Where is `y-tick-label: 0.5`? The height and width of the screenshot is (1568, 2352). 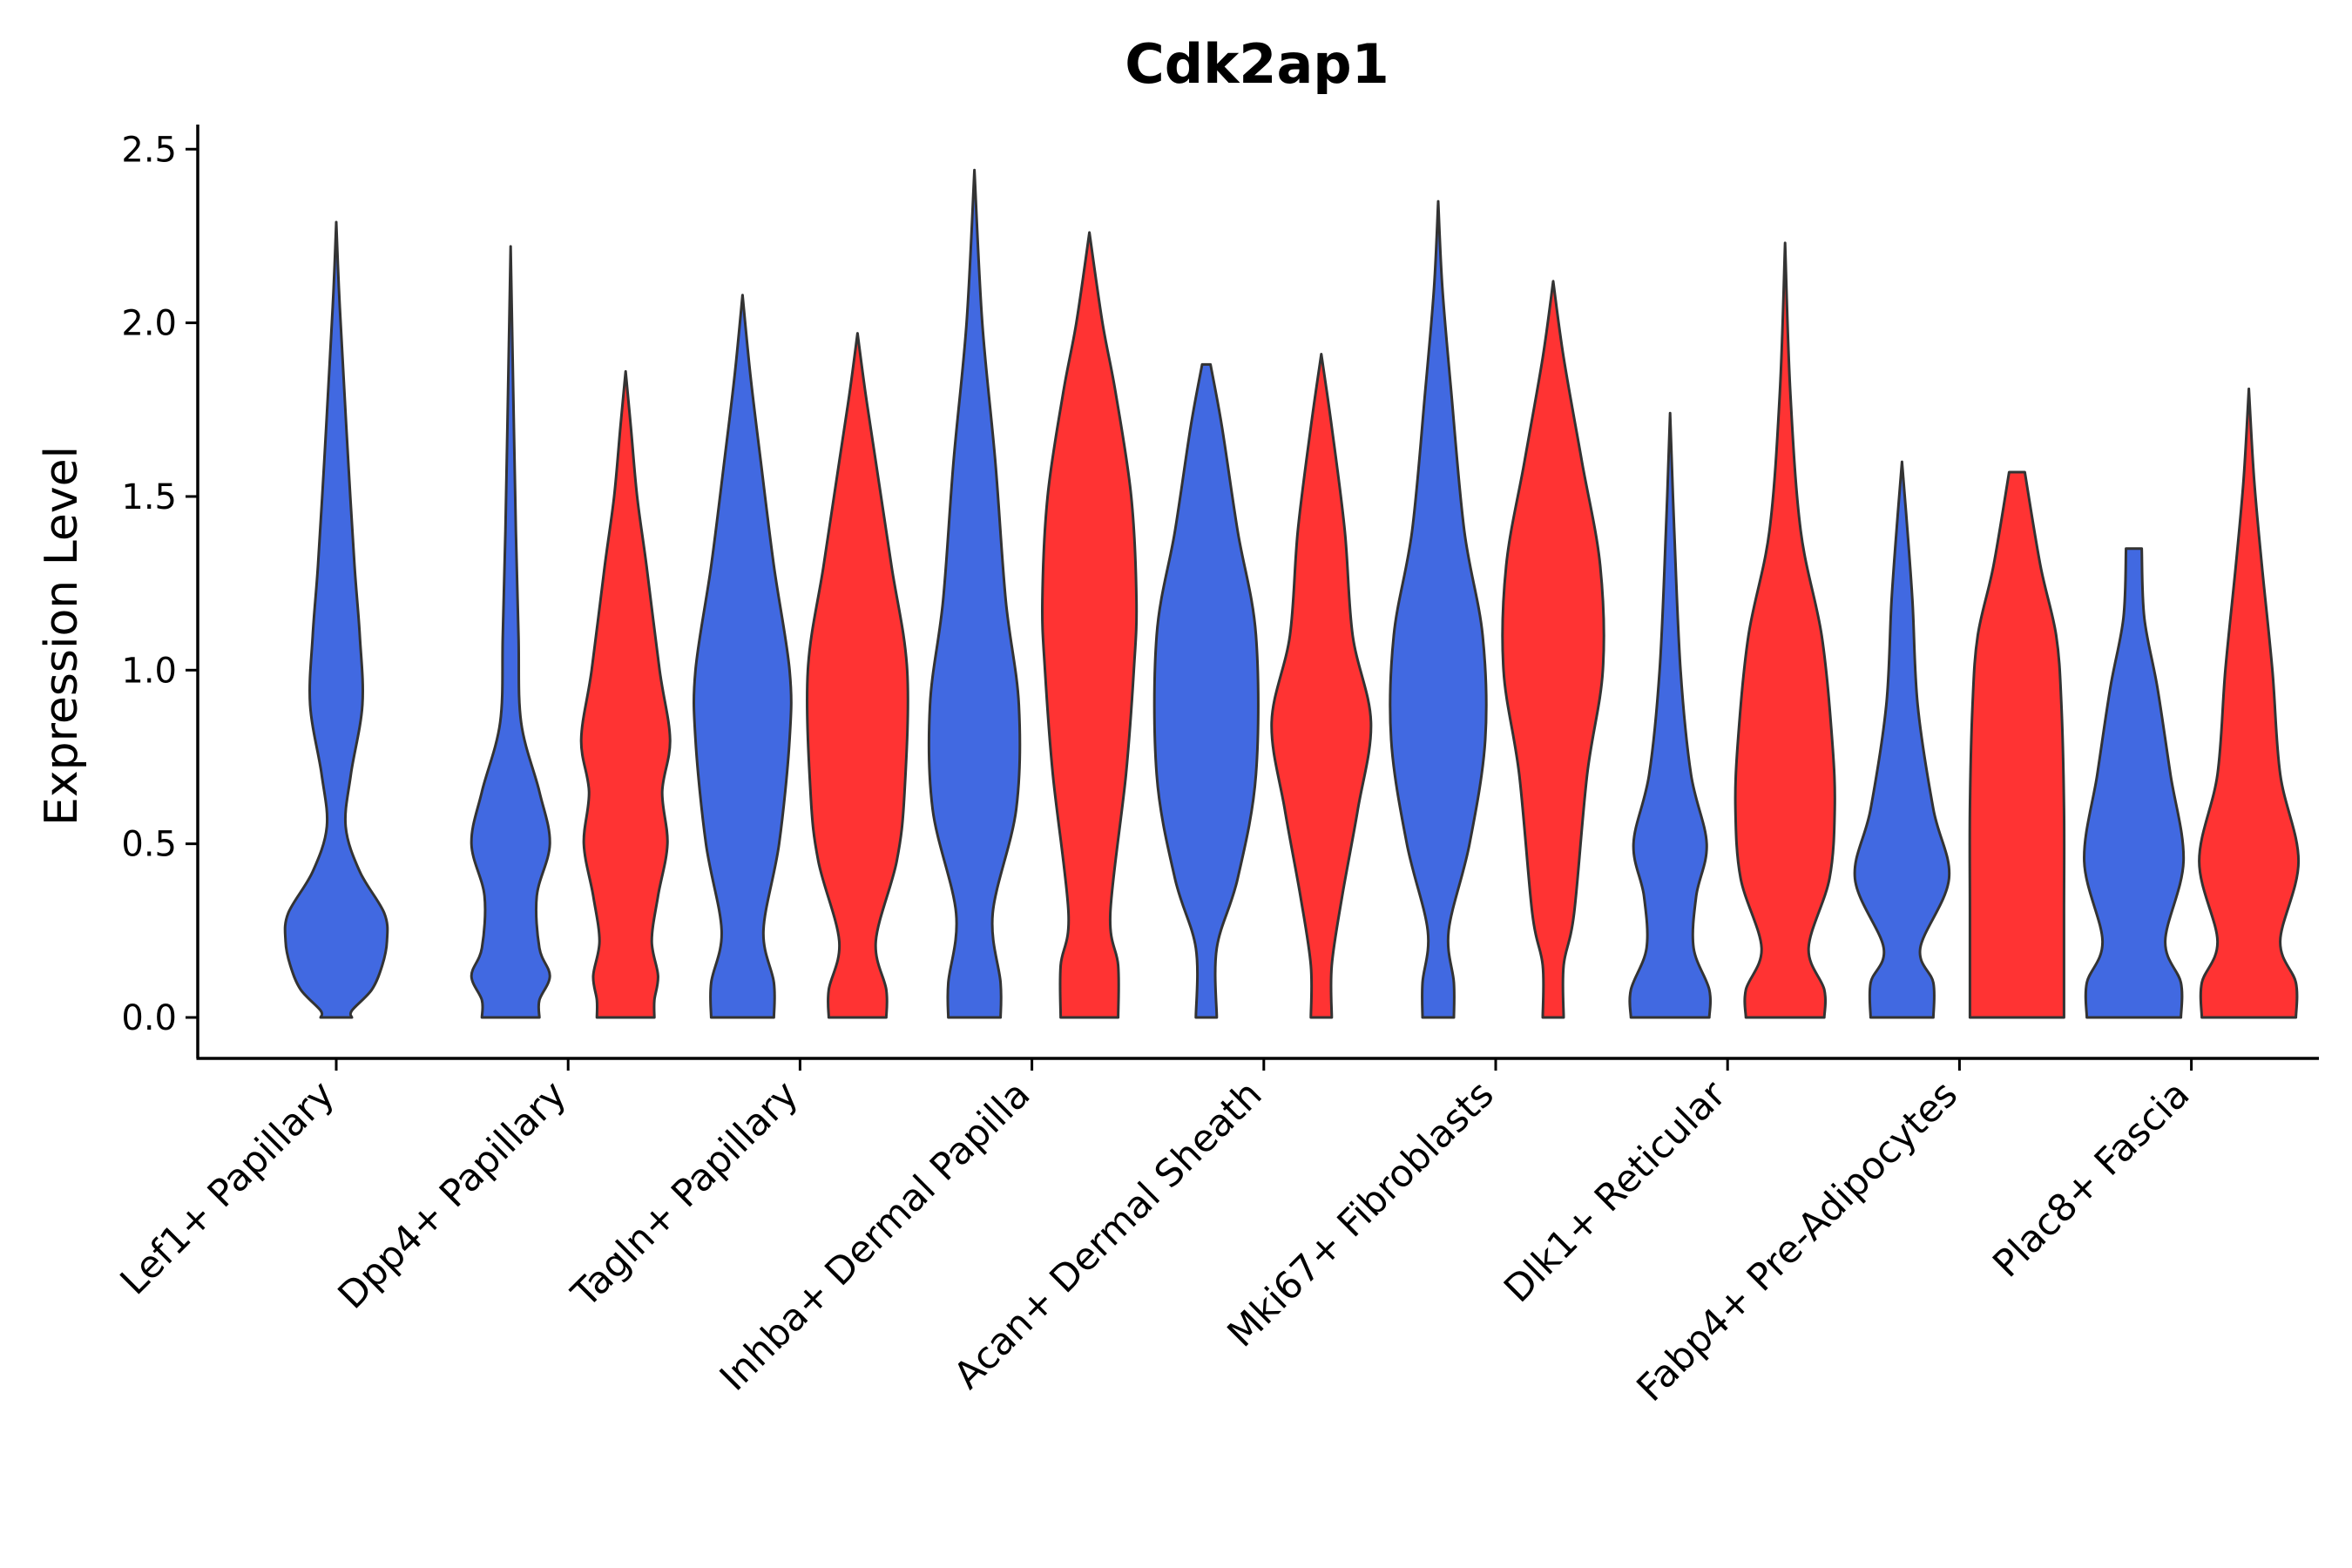 y-tick-label: 0.5 is located at coordinates (149, 845).